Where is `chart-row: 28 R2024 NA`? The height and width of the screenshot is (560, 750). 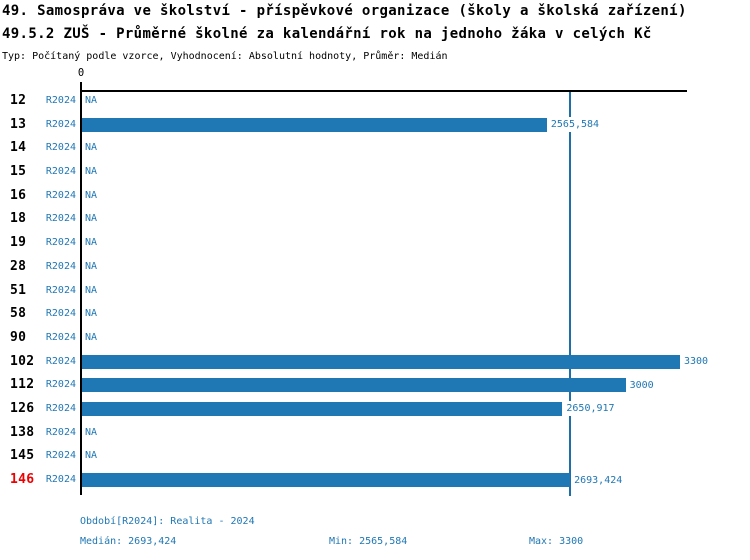 chart-row: 28 R2024 NA is located at coordinates (375, 267).